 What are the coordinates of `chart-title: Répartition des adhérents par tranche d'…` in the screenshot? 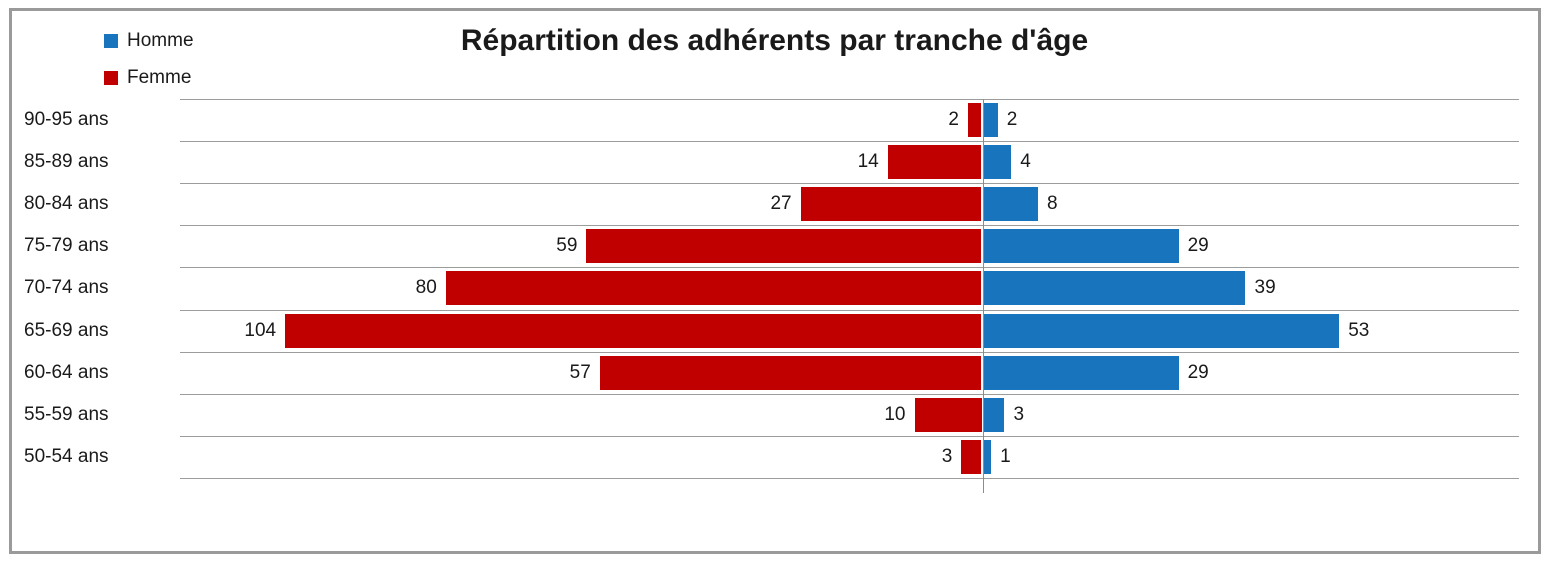 It's located at (774, 40).